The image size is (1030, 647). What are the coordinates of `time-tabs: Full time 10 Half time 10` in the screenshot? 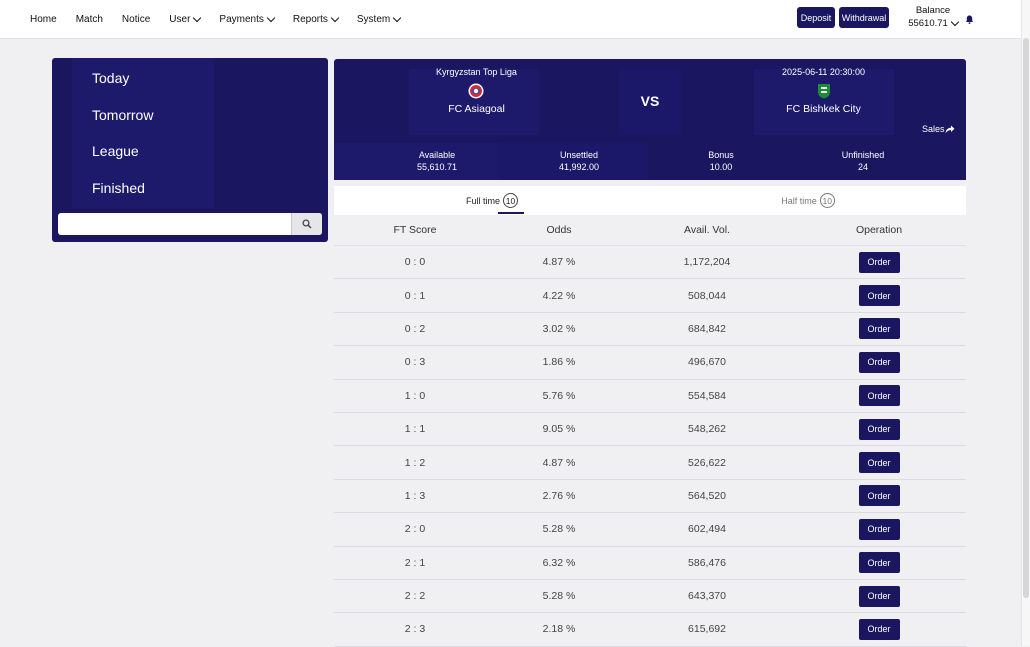 It's located at (650, 200).